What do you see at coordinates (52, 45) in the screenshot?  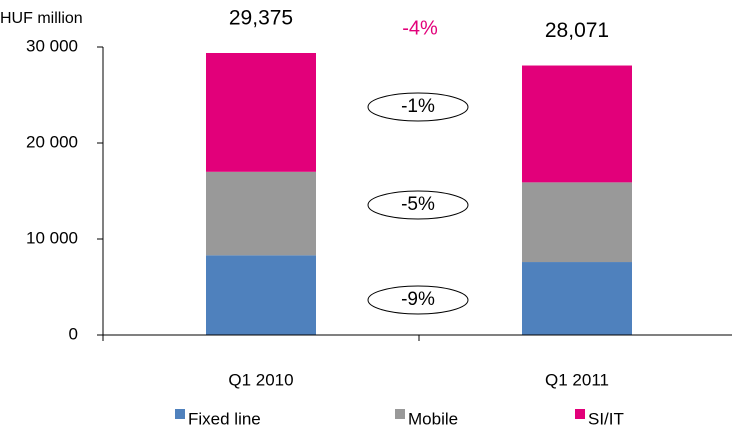 I see `y-tick-label: 30 000` at bounding box center [52, 45].